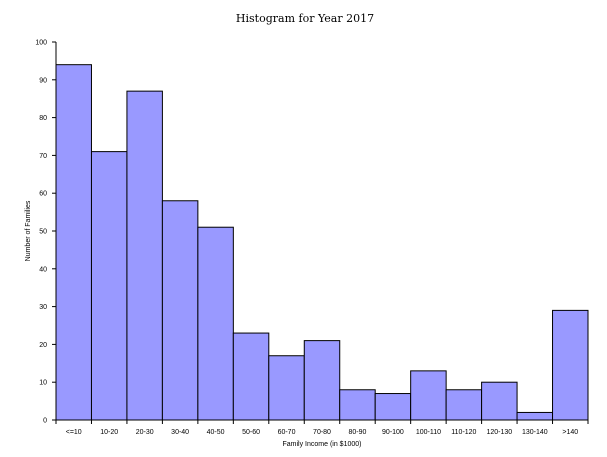 This screenshot has width=607, height=457. What do you see at coordinates (570, 432) in the screenshot?
I see `x-tick-label: >140` at bounding box center [570, 432].